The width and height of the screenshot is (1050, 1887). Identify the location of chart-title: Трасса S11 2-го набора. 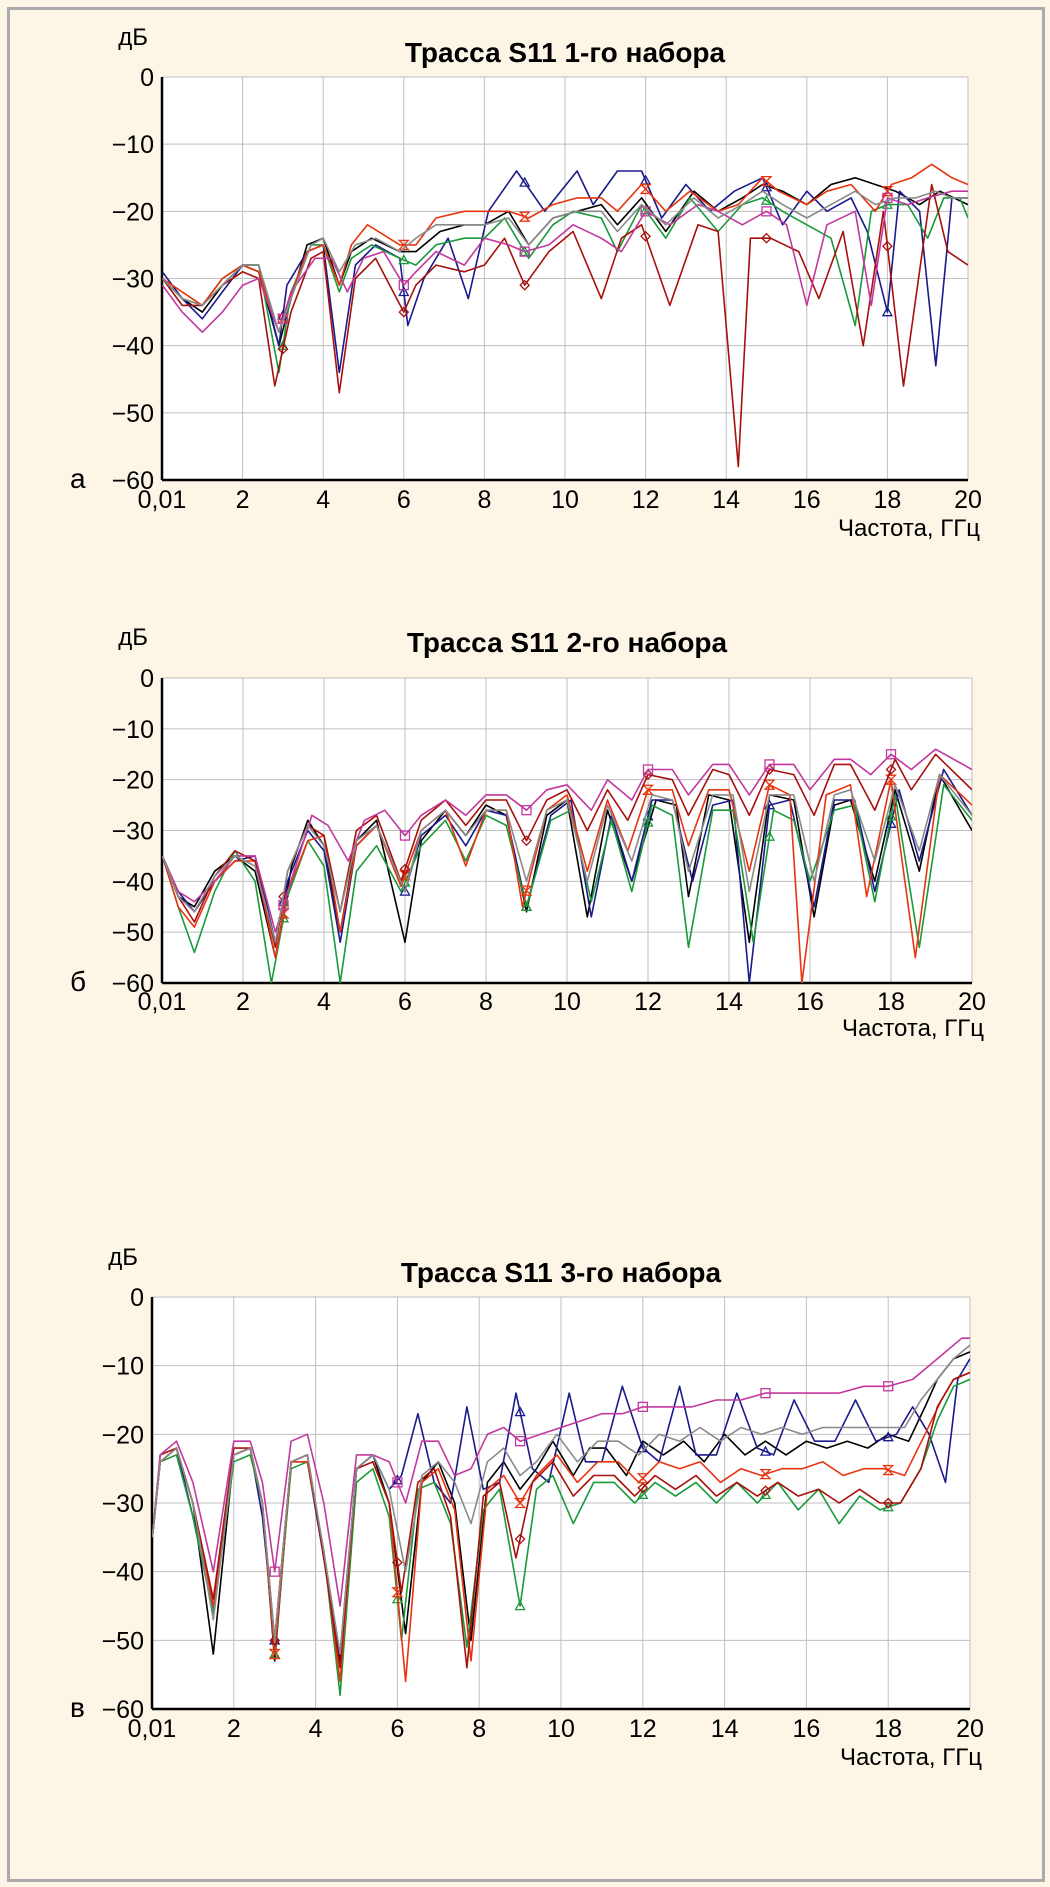
(567, 642).